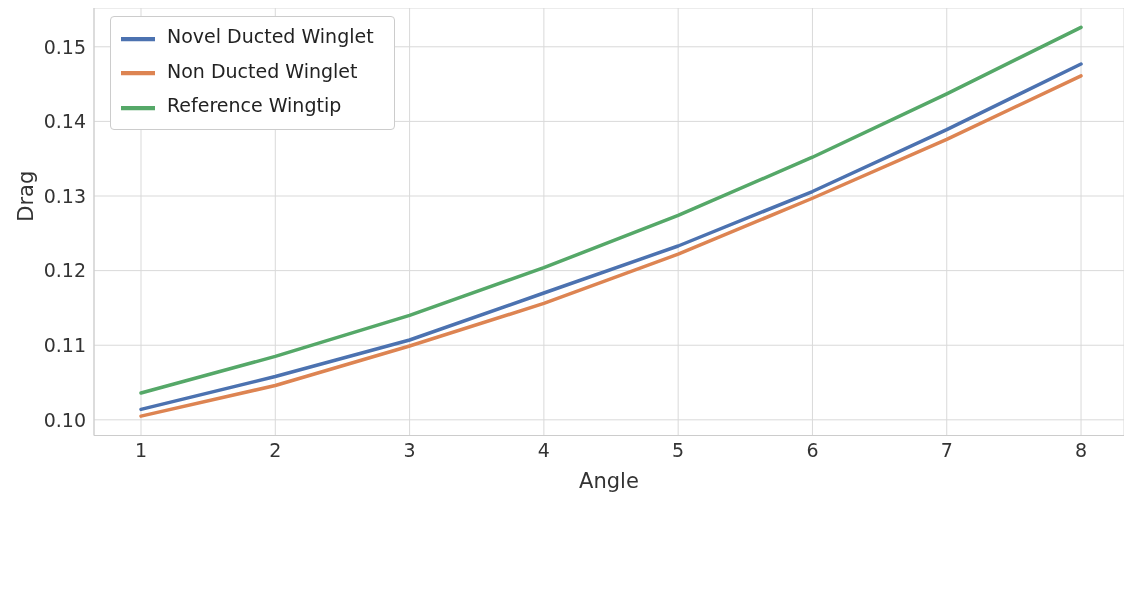  I want to click on legend-label: Non Ducted Winglet, so click(262, 70).